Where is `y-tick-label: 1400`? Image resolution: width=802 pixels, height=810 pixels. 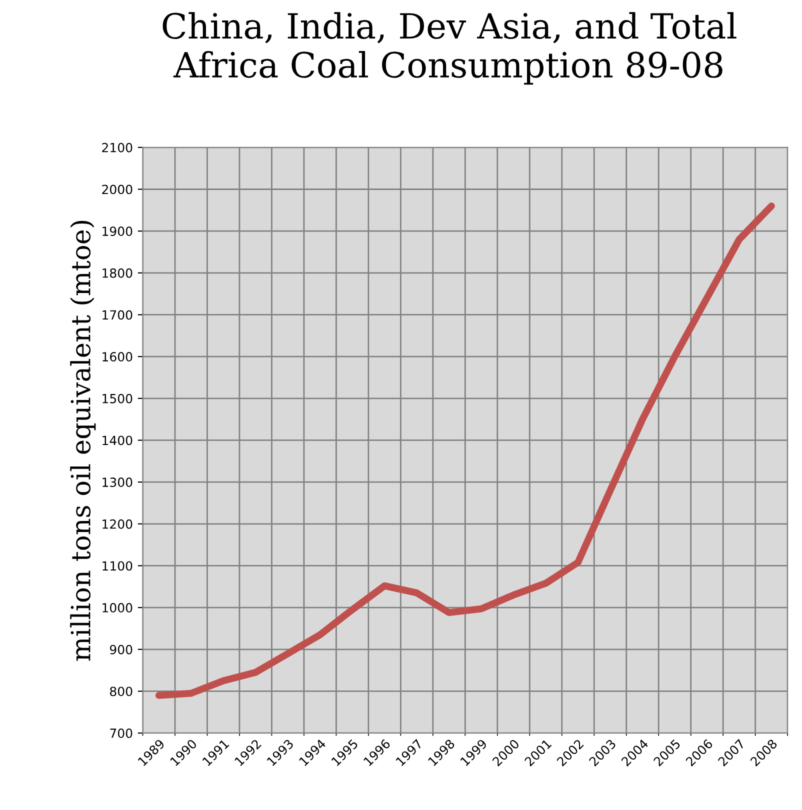 y-tick-label: 1400 is located at coordinates (117, 441).